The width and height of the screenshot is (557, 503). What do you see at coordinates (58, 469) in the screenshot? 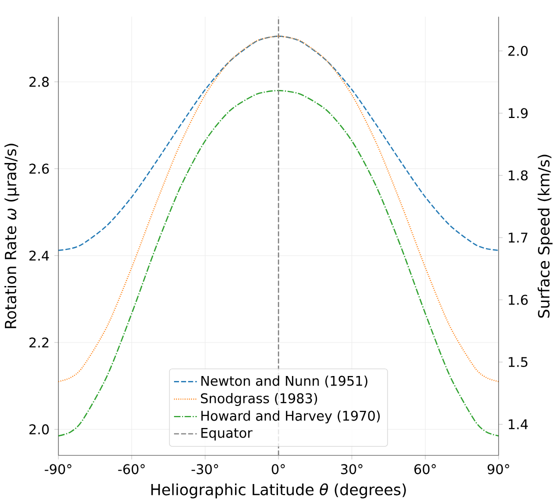
I see `x-tick-label: -90°` at bounding box center [58, 469].